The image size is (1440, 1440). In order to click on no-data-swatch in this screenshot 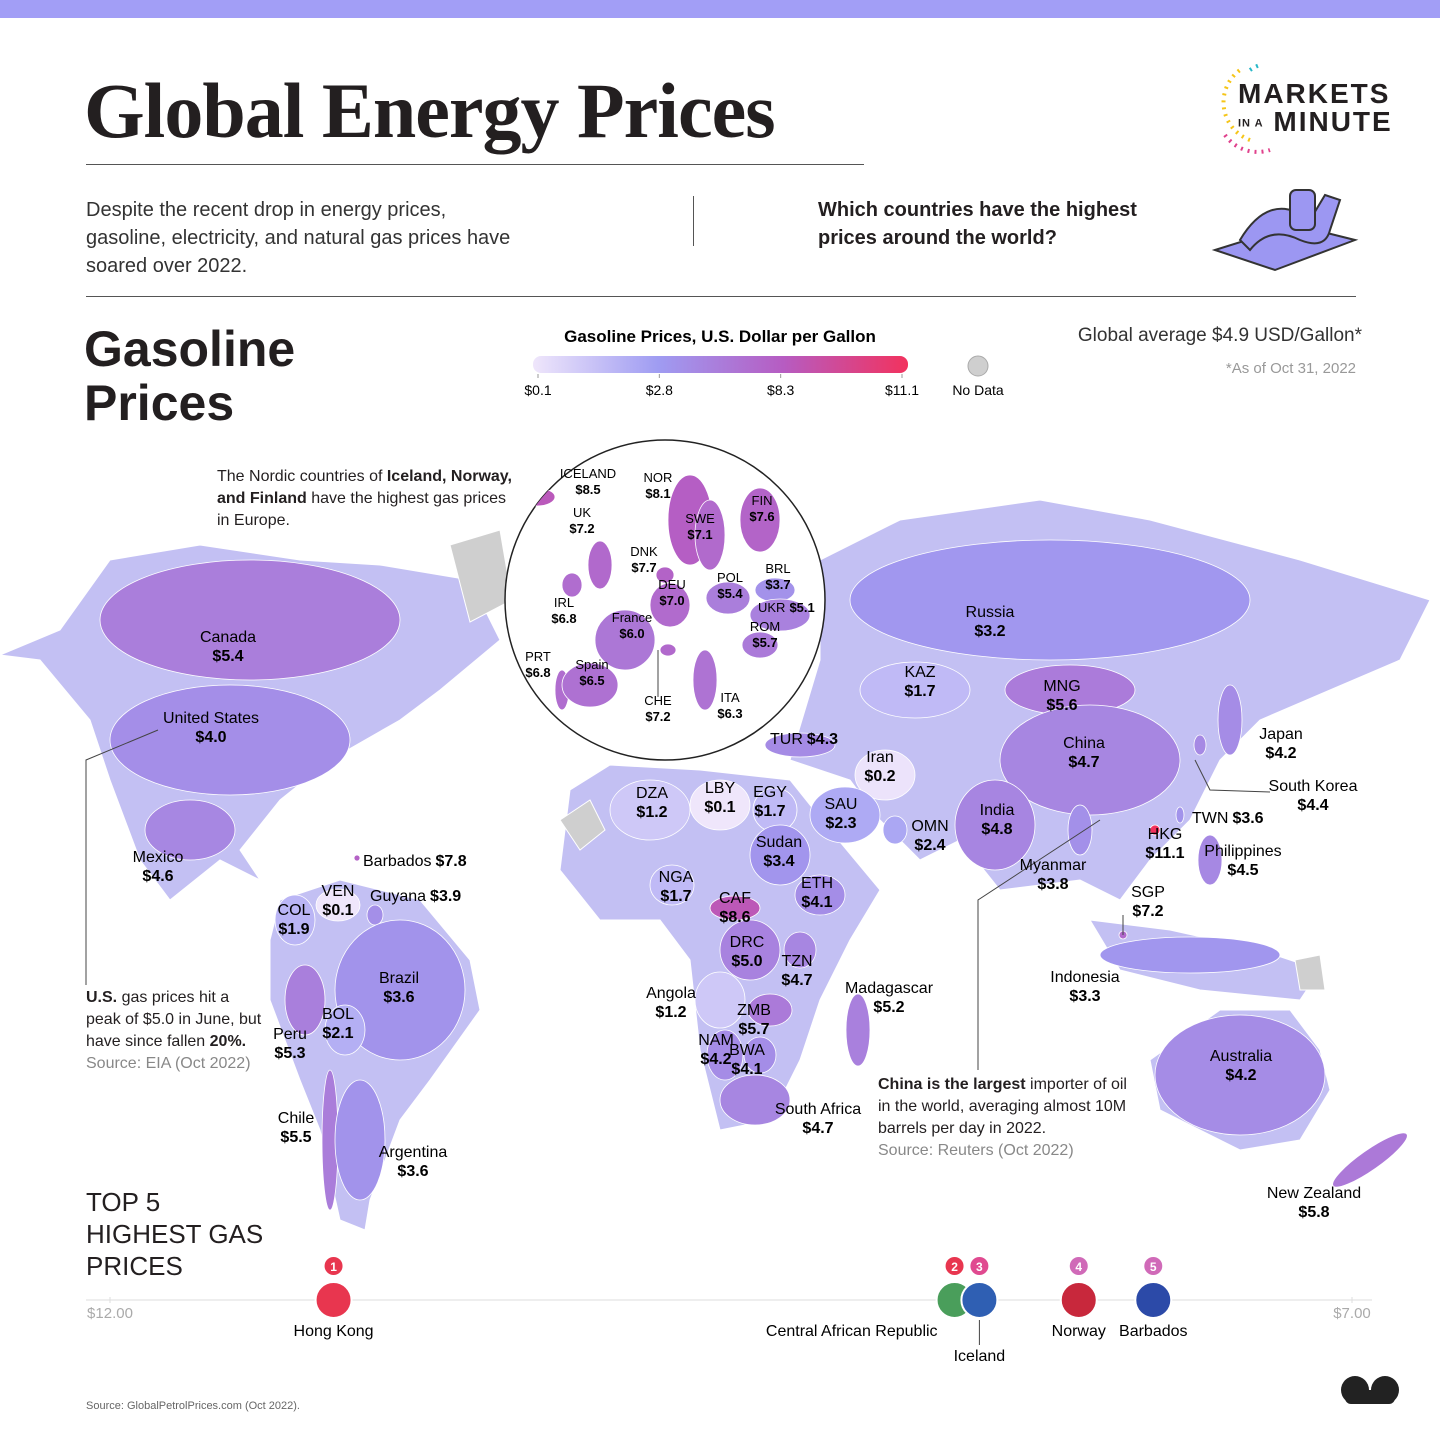, I will do `click(978, 366)`.